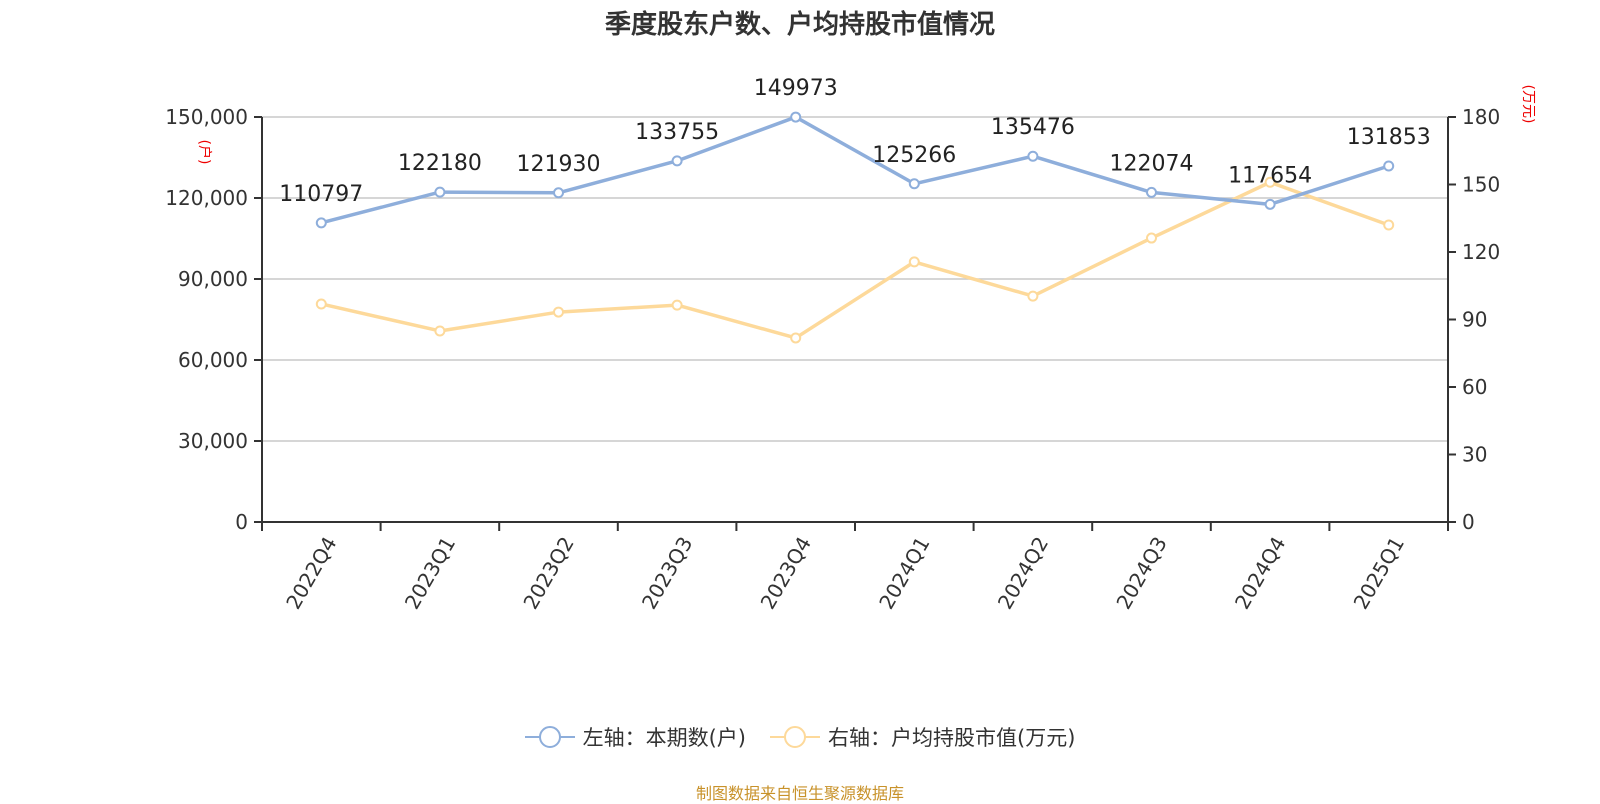 This screenshot has height=804, width=1600. I want to click on left-axis-unit-label: (户), so click(204, 152).